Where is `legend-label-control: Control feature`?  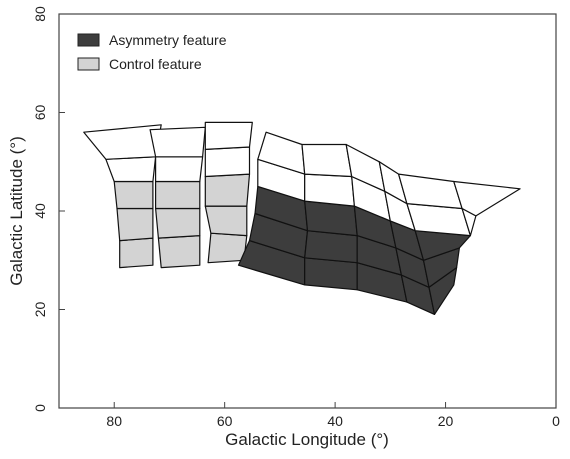 legend-label-control: Control feature is located at coordinates (155, 64).